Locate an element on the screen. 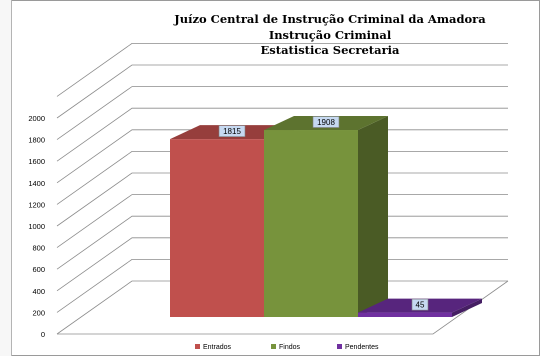  chart-title-line-2: Instrução Criminal is located at coordinates (330, 34).